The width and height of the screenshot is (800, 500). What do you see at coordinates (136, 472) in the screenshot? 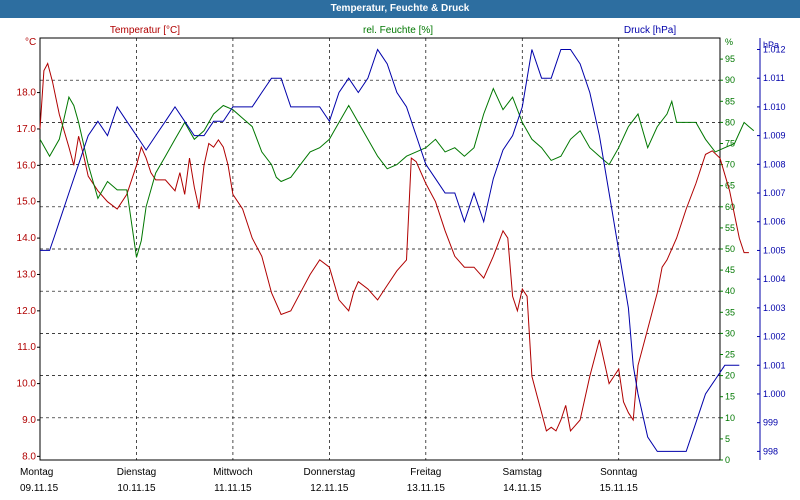
I see `x-tick-day: Dienstag` at bounding box center [136, 472].